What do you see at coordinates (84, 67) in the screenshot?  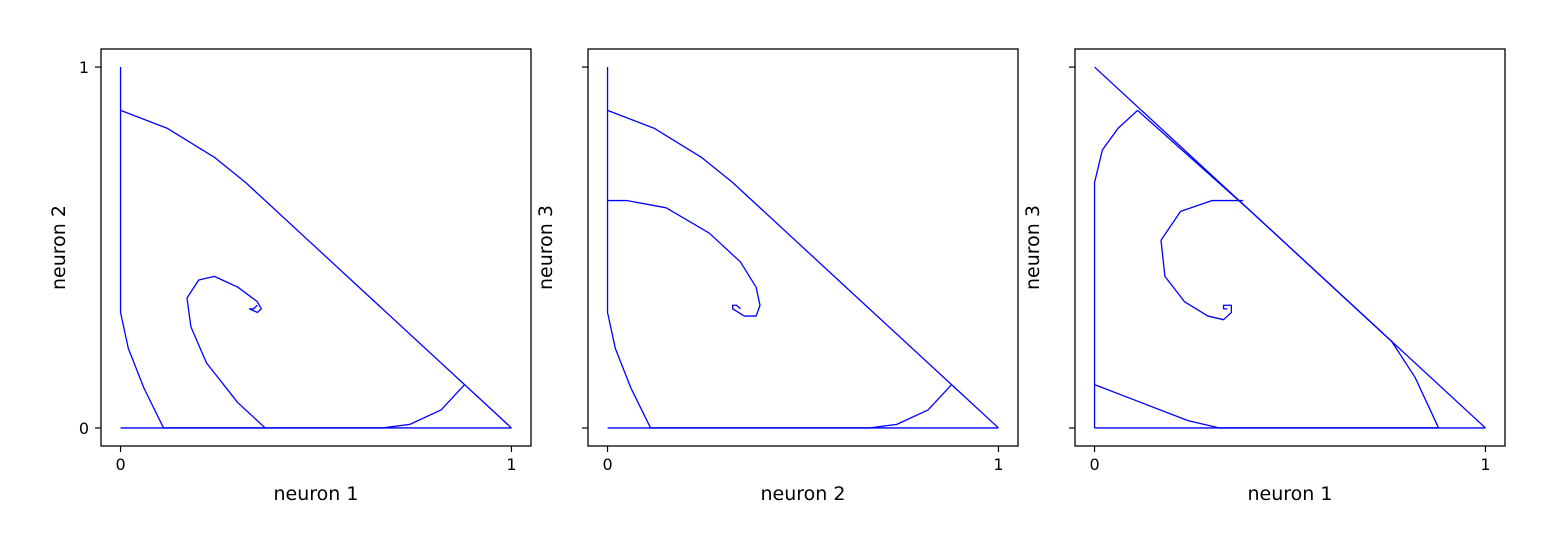 I see `y-tick-label: 1` at bounding box center [84, 67].